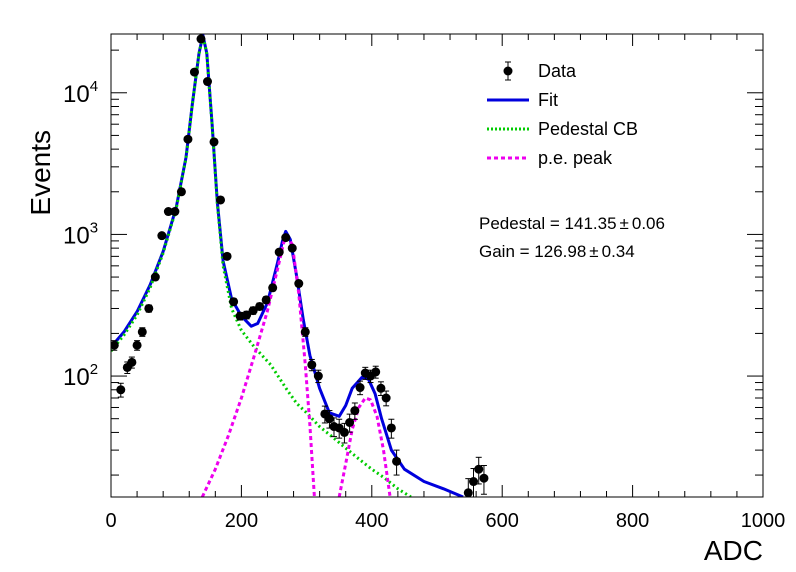 This screenshot has height=572, width=796. Describe the element at coordinates (522, 100) in the screenshot. I see `legend-entry: Fit` at that location.